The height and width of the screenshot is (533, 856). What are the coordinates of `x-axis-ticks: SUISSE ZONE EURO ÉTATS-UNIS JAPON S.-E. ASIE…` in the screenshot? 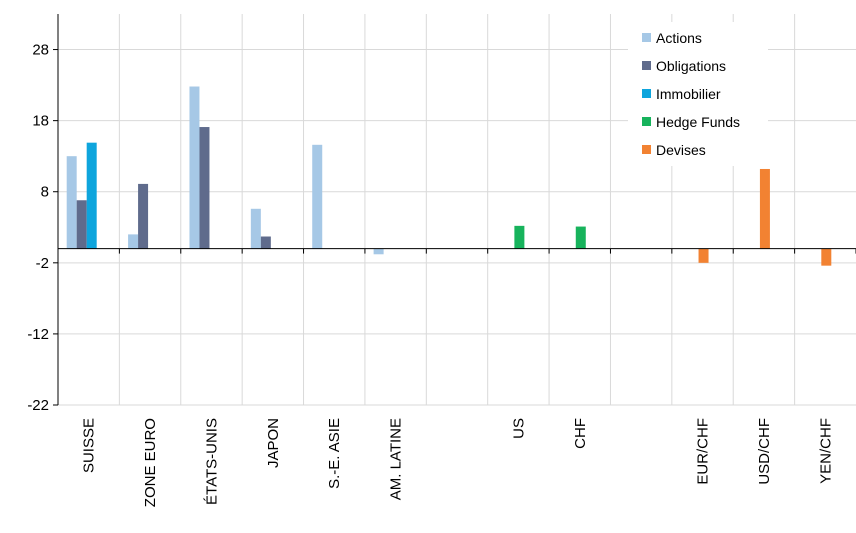 It's located at (458, 462).